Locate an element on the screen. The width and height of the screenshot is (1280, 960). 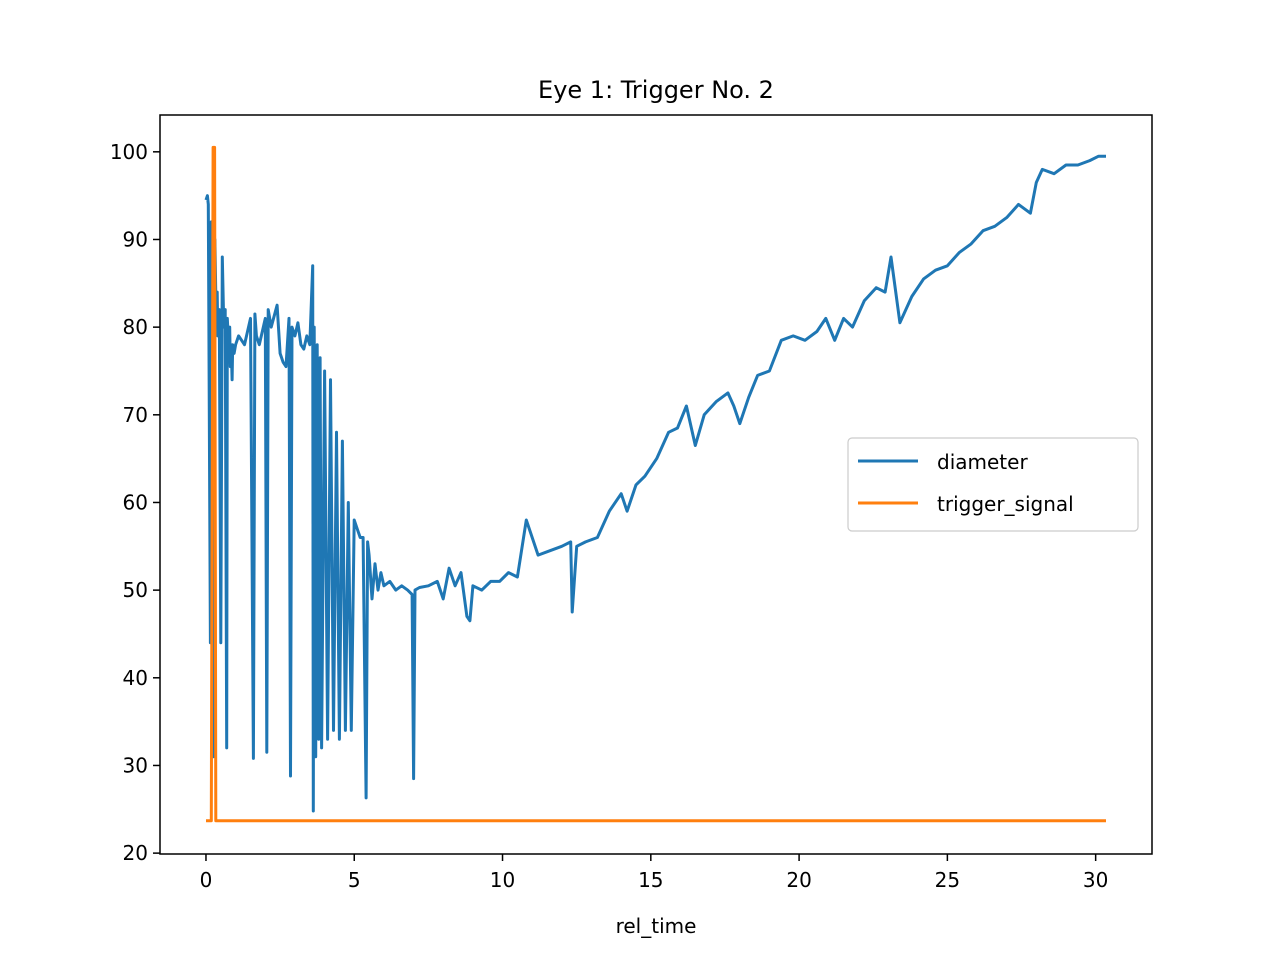
y-axis: 20 30 40 50 60 70 80 90 100 is located at coordinates (135, 502).